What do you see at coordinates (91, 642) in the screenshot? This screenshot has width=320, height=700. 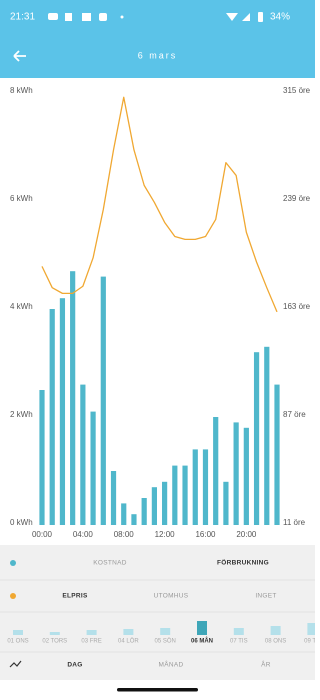 I see `day-label: 03 FRE` at bounding box center [91, 642].